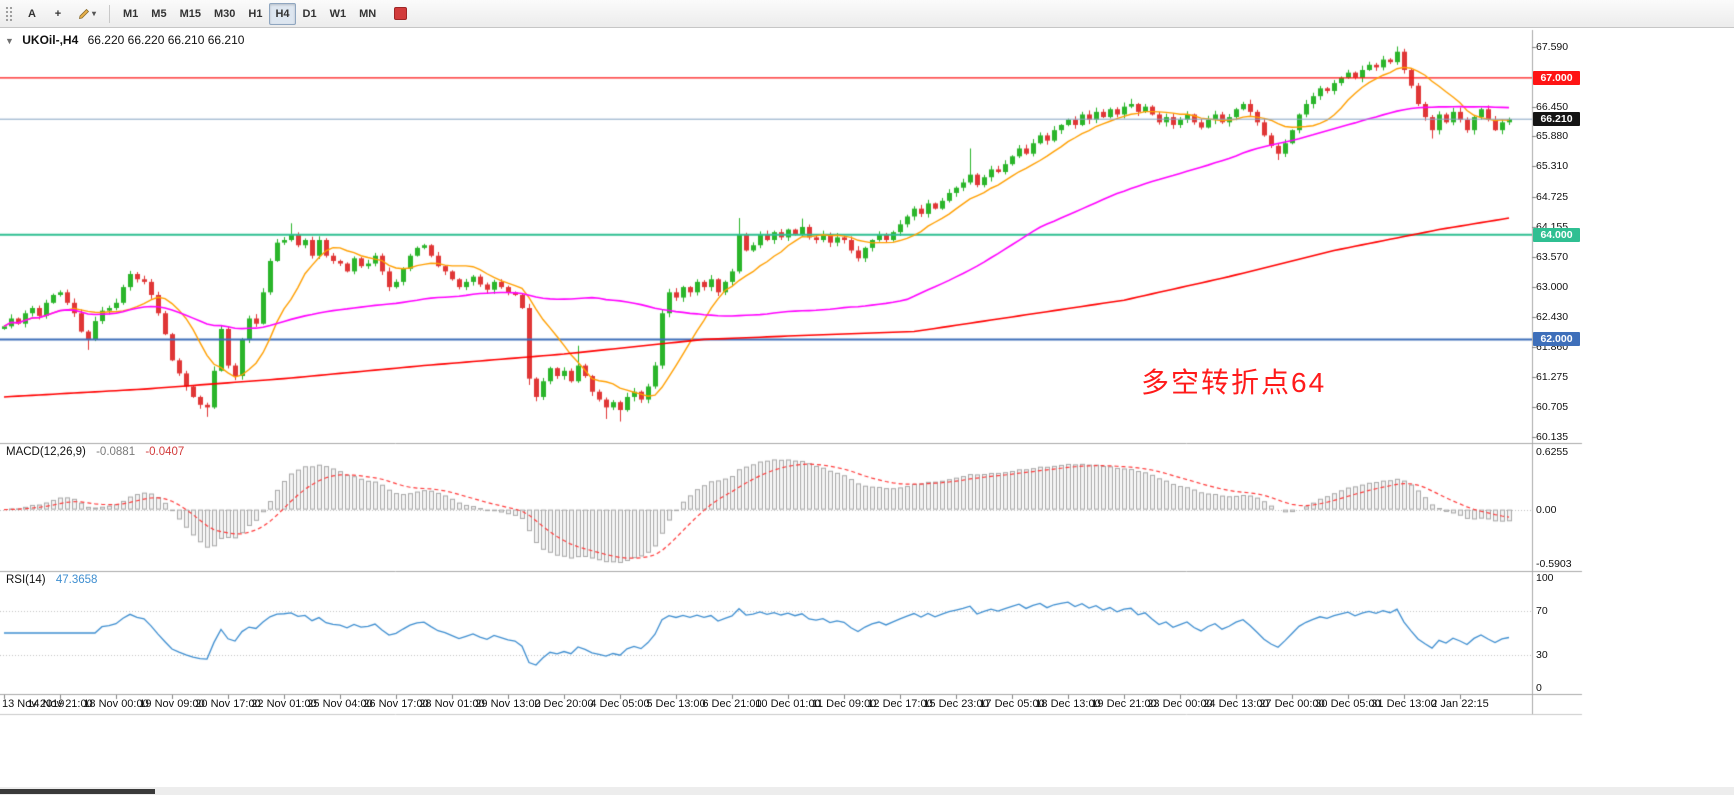 The width and height of the screenshot is (1734, 795). Describe the element at coordinates (282, 13) in the screenshot. I see `timeframe-h4: H4` at that location.